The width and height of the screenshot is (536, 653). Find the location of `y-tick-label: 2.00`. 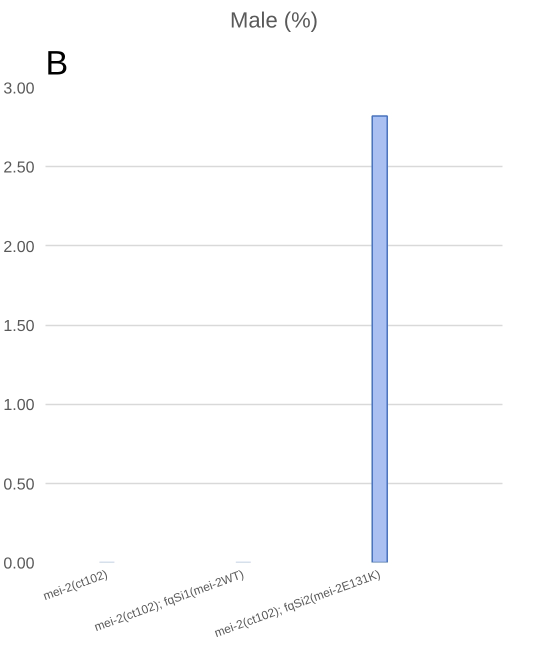

y-tick-label: 2.00 is located at coordinates (19, 247).